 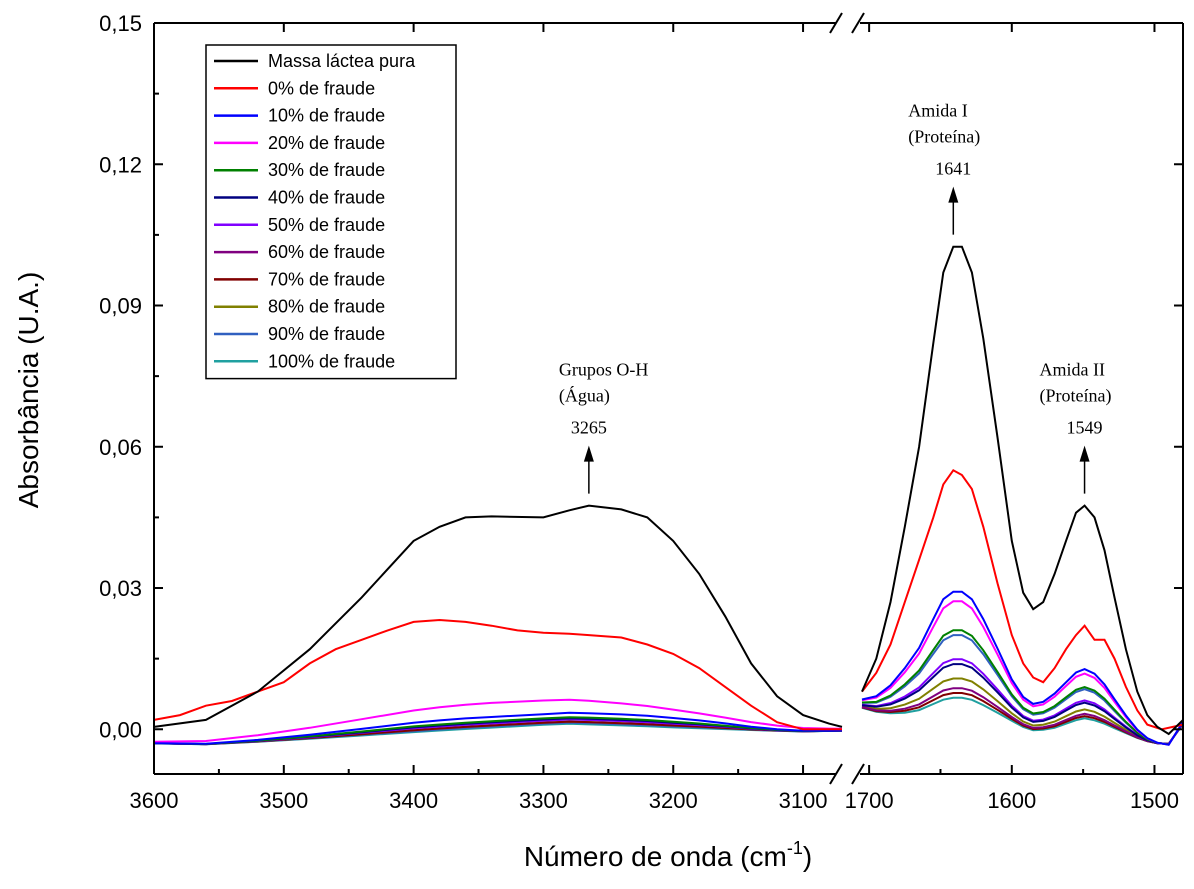 What do you see at coordinates (803, 800) in the screenshot?
I see `x-tick-label: 3100` at bounding box center [803, 800].